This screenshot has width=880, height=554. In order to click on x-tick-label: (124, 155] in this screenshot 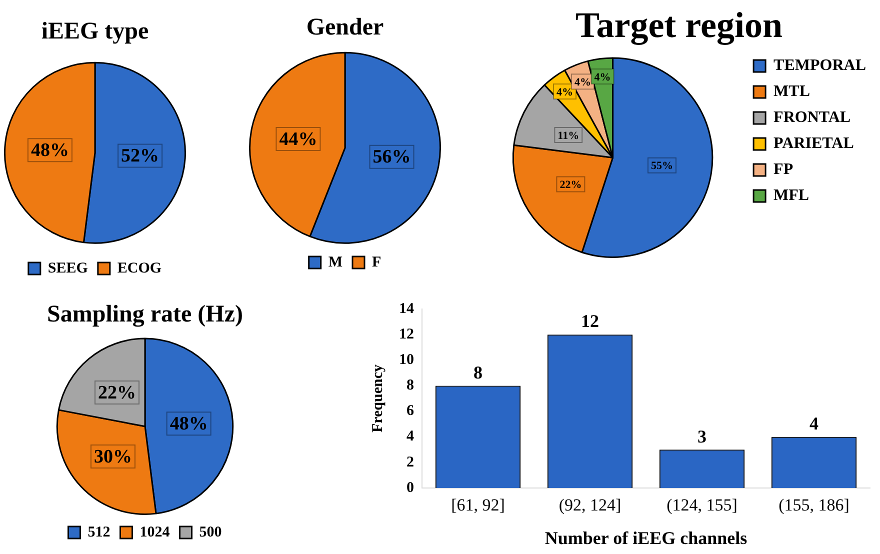, I will do `click(702, 505)`.